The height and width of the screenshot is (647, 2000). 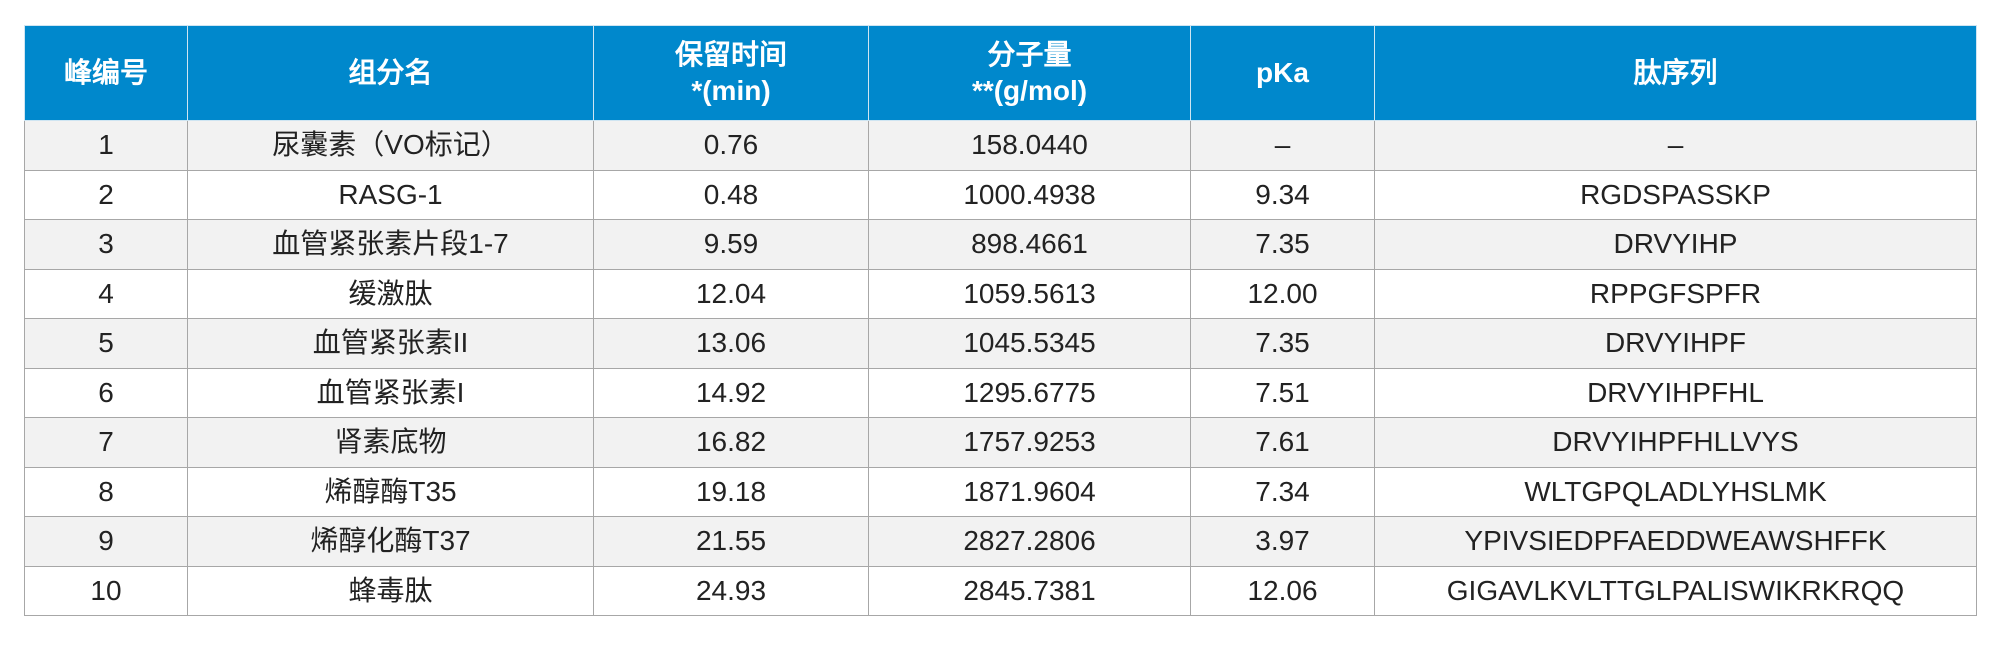 I want to click on cell-peak-number: 9, so click(x=106, y=541).